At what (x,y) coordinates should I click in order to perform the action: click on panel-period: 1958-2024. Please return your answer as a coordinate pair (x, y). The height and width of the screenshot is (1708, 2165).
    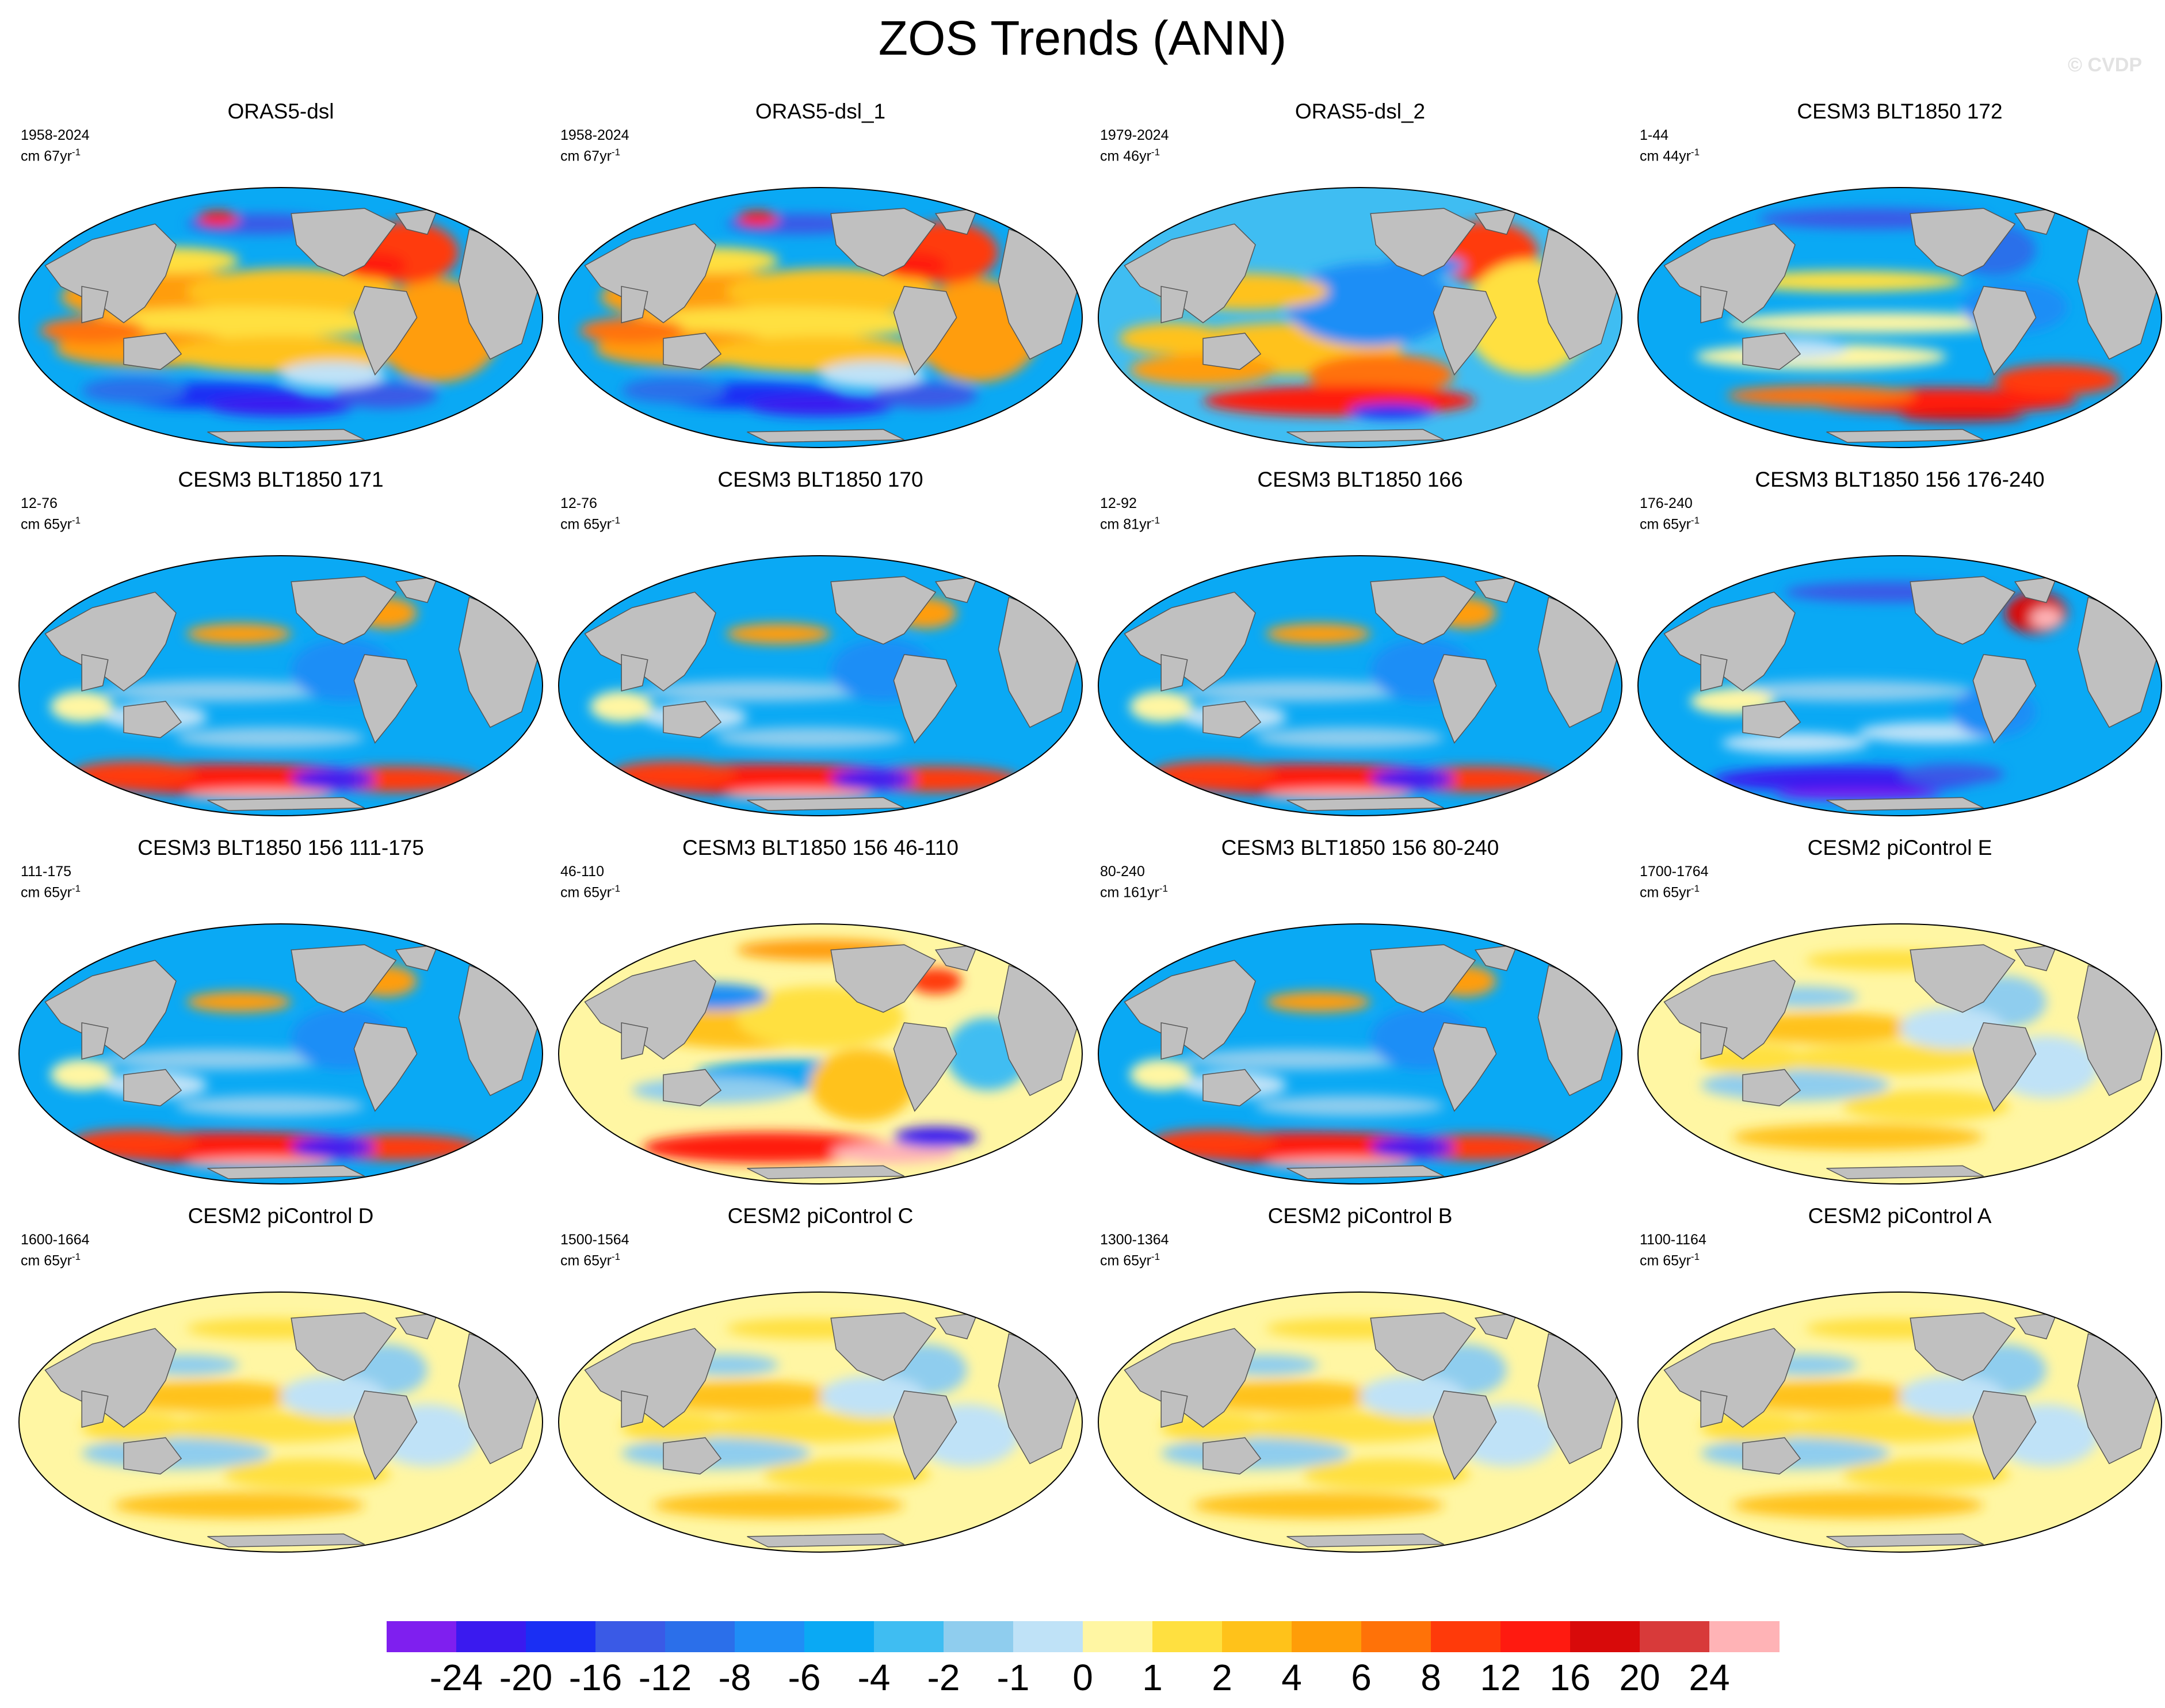
    Looking at the image, I should click on (55, 135).